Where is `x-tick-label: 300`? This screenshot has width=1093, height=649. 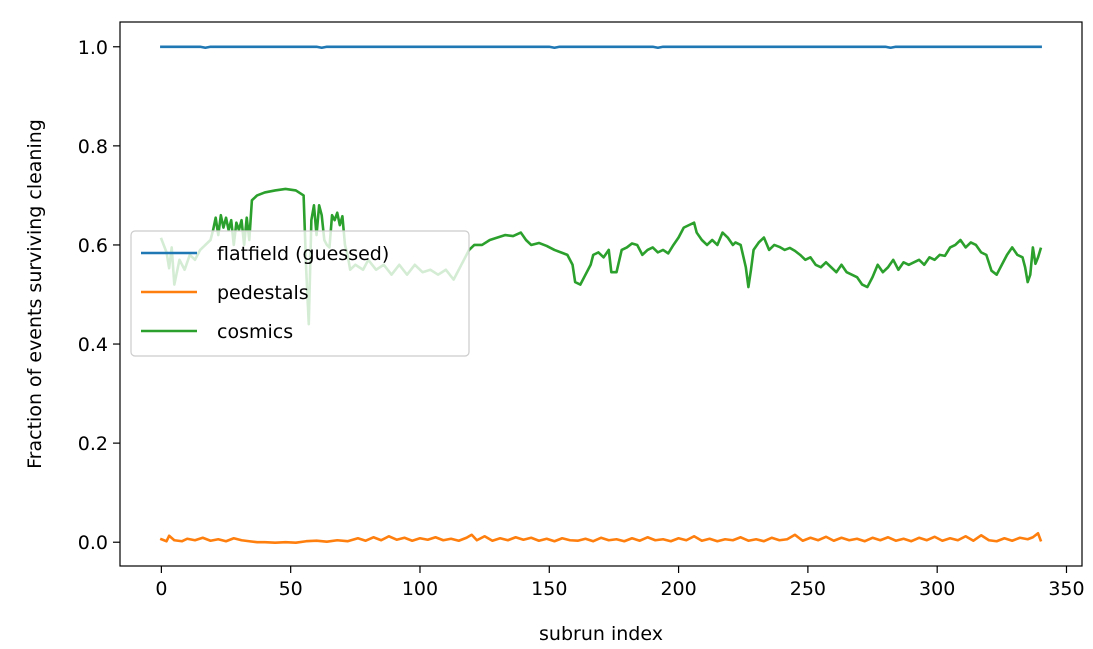 x-tick-label: 300 is located at coordinates (937, 589).